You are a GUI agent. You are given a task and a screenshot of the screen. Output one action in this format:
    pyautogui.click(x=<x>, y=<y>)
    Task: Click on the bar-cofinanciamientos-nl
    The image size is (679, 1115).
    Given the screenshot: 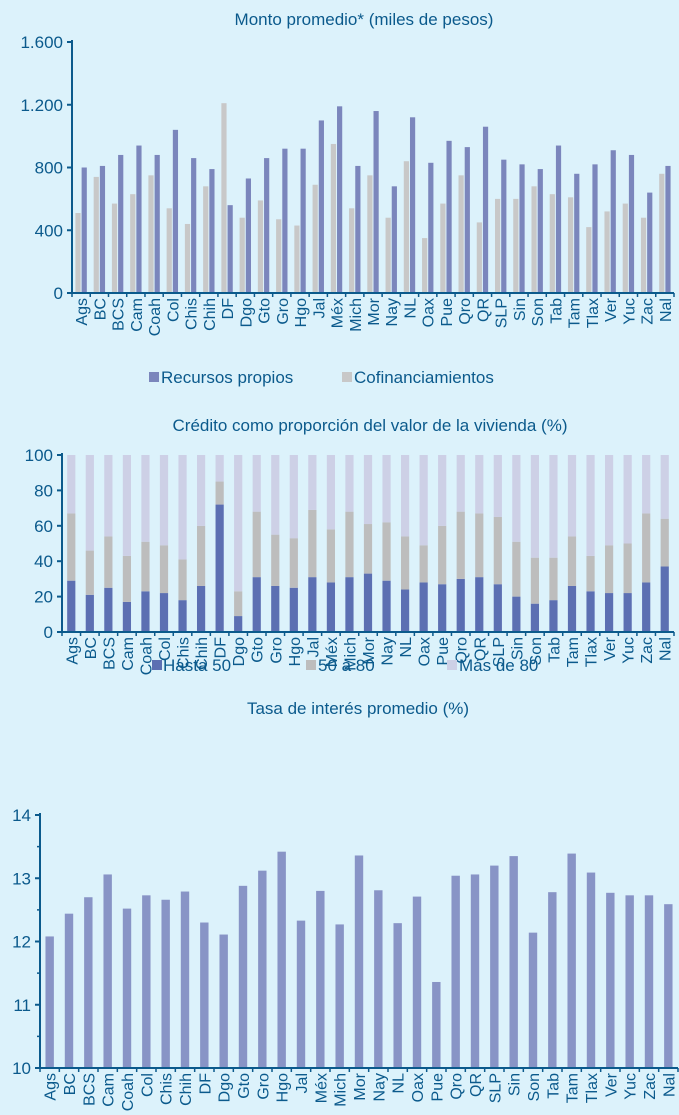 What is the action you would take?
    pyautogui.click(x=406, y=227)
    